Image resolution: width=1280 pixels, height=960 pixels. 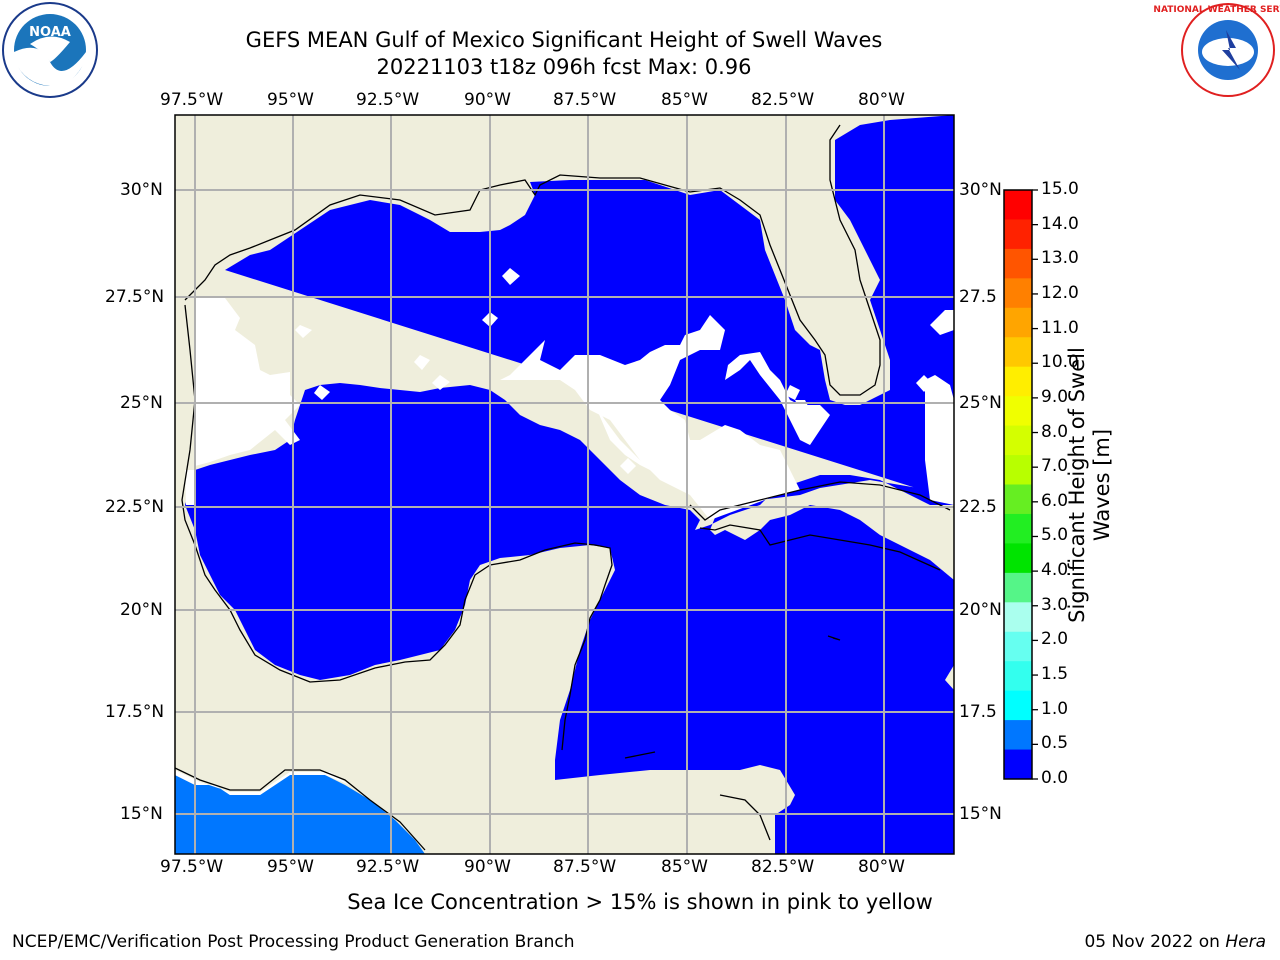 I want to click on colorbar-tick-label: 11.0, so click(x=1060, y=327).